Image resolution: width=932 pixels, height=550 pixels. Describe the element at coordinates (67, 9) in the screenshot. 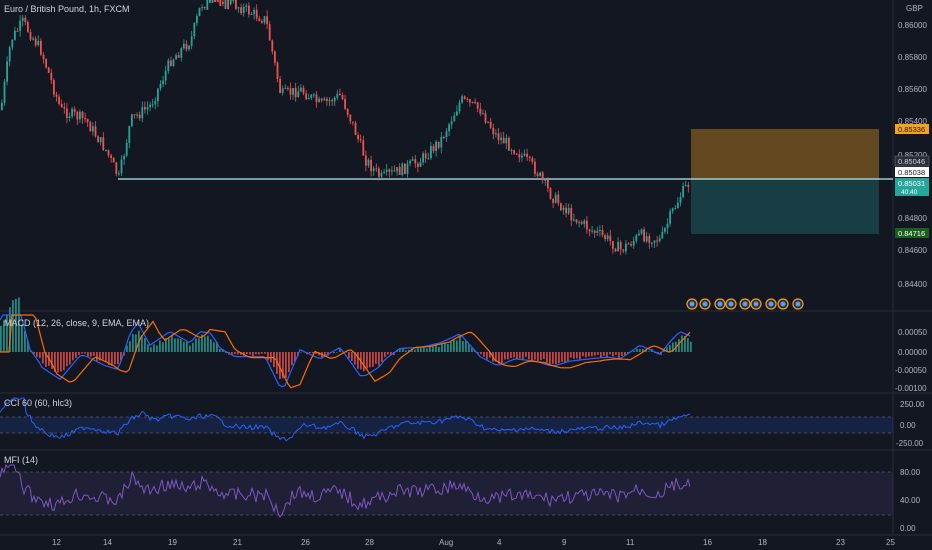

I see `symbol-header: Euro / British Pound, 1h, FXCM` at that location.